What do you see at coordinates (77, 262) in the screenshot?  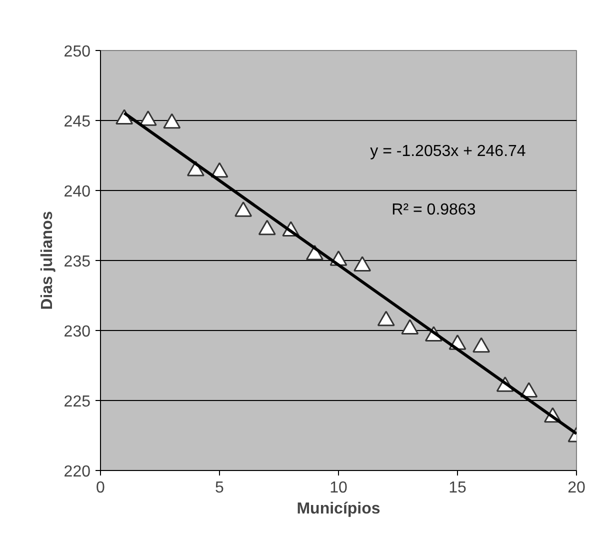 I see `y-tick-label: 235` at bounding box center [77, 262].